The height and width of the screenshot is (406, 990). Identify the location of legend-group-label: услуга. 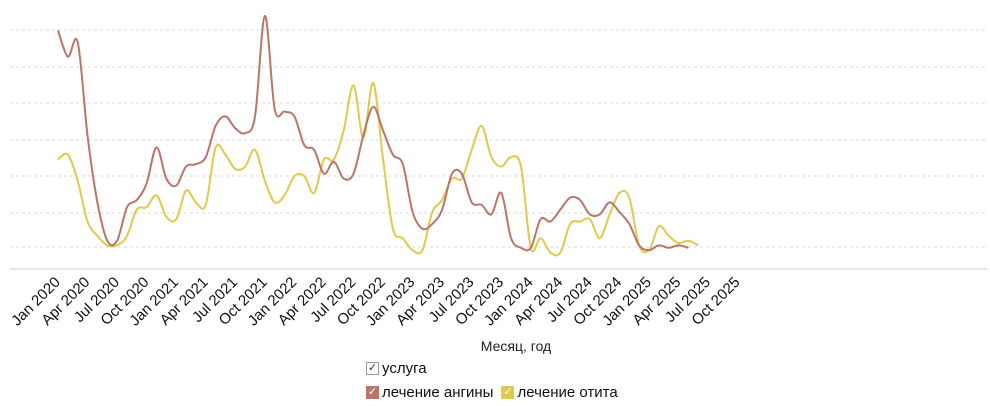
(404, 368).